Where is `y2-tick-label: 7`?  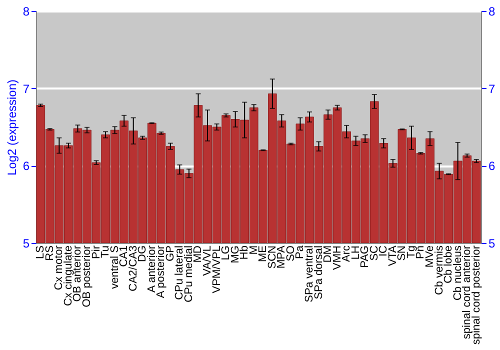 y2-tick-label: 7 is located at coordinates (492, 89).